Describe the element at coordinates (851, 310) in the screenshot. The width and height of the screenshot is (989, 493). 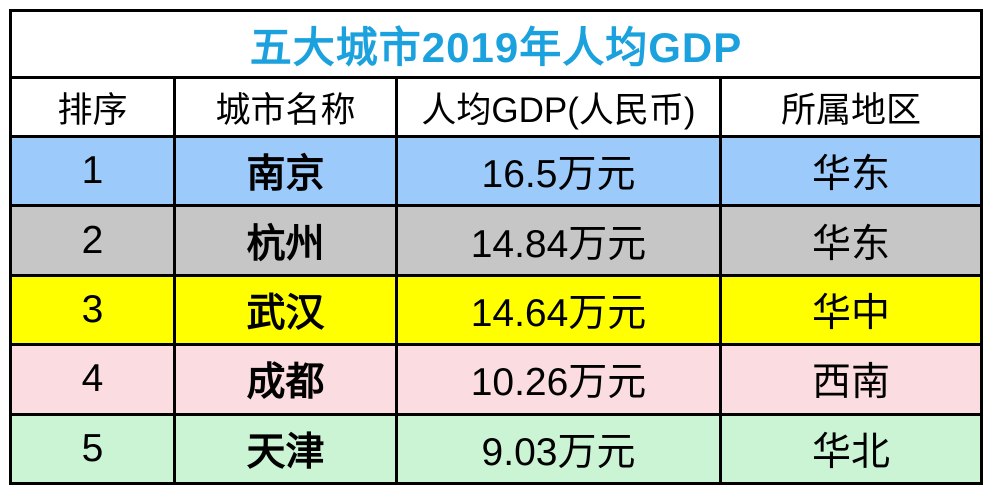
I see `region-cell: 华中` at that location.